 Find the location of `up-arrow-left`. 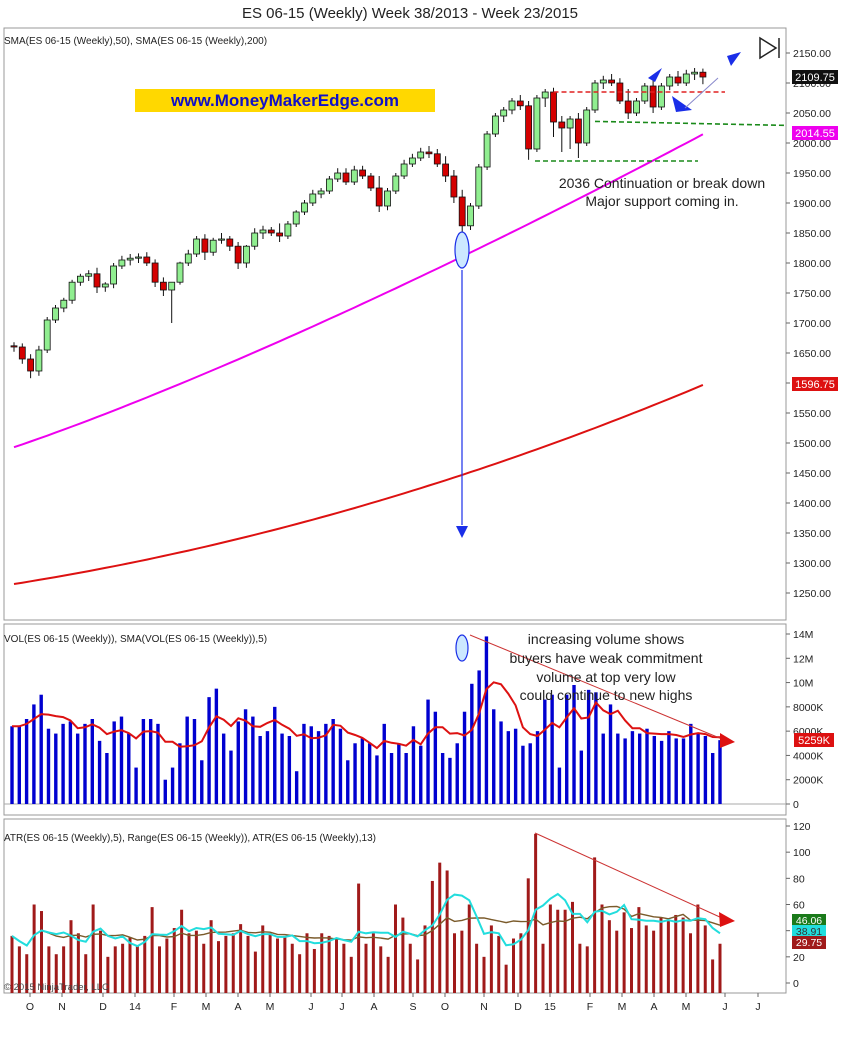

up-arrow-left is located at coordinates (655, 75).